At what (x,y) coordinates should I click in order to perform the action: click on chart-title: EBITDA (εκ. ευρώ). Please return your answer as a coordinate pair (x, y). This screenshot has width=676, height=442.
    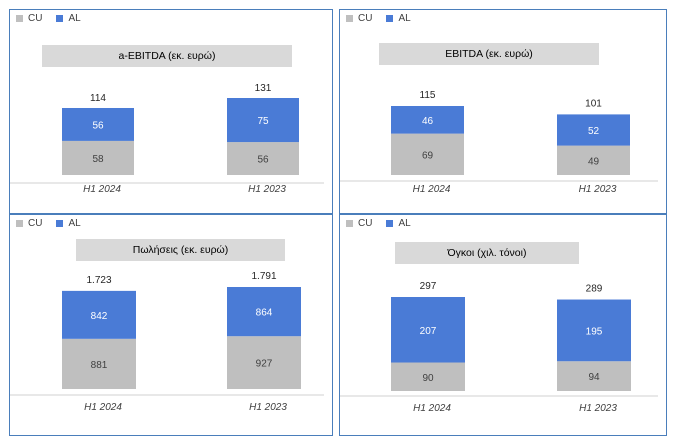
    Looking at the image, I should click on (489, 54).